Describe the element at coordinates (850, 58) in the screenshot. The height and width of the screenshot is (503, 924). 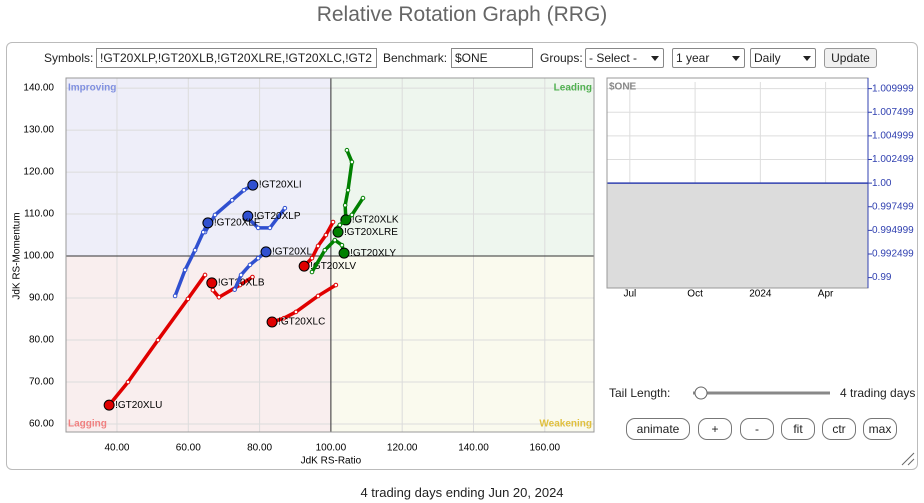
I see `update-button: Update` at that location.